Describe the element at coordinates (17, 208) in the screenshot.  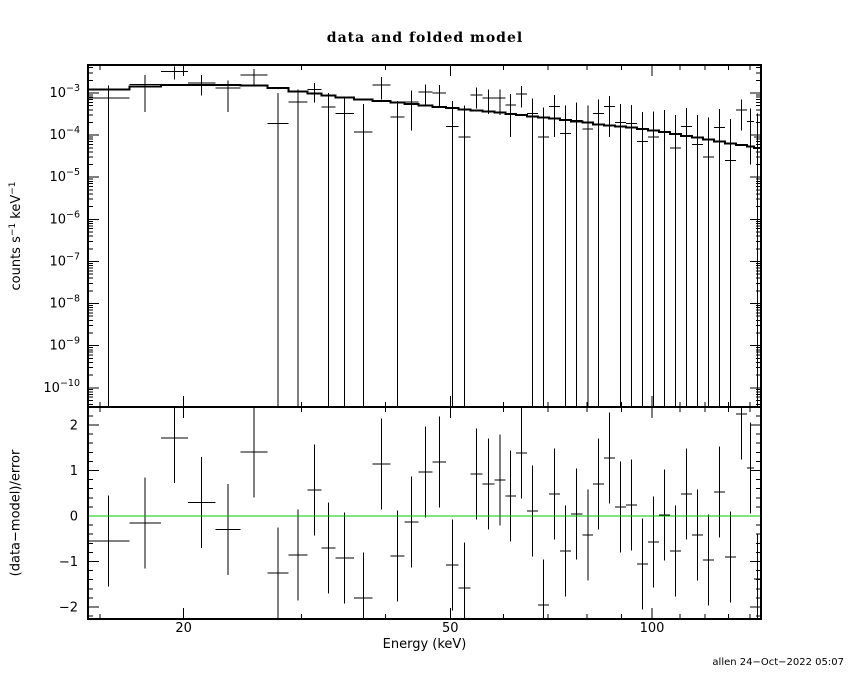
I see `y-axis-label-part: keV` at that location.